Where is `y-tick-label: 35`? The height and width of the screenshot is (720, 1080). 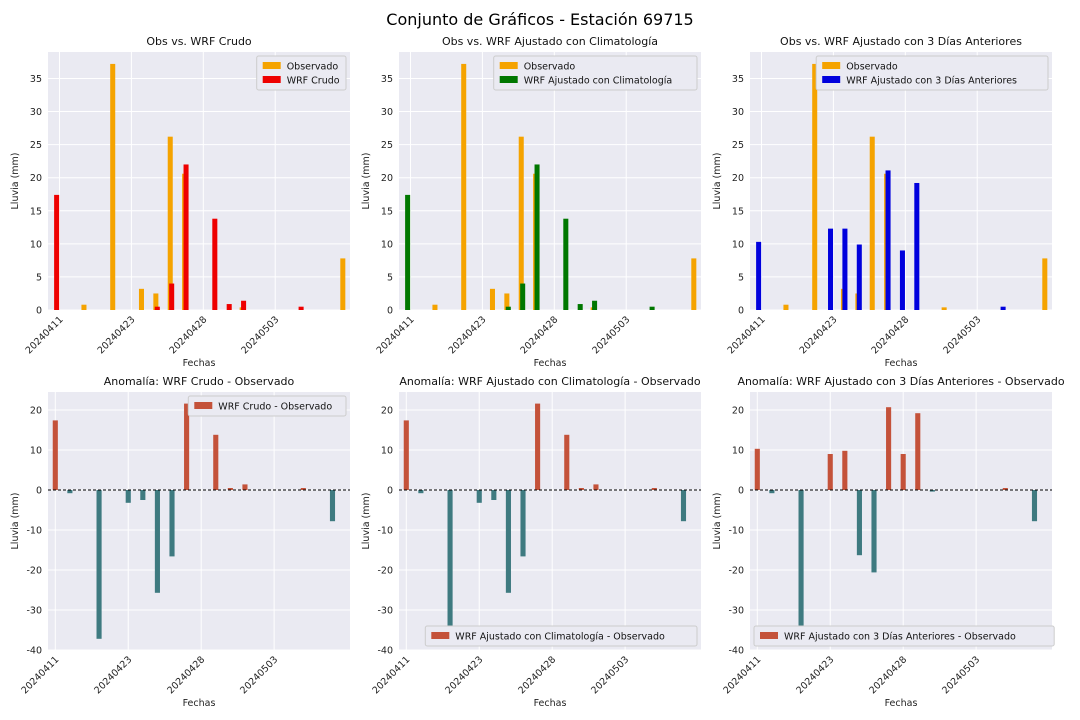
y-tick-label: 35 is located at coordinates (738, 79).